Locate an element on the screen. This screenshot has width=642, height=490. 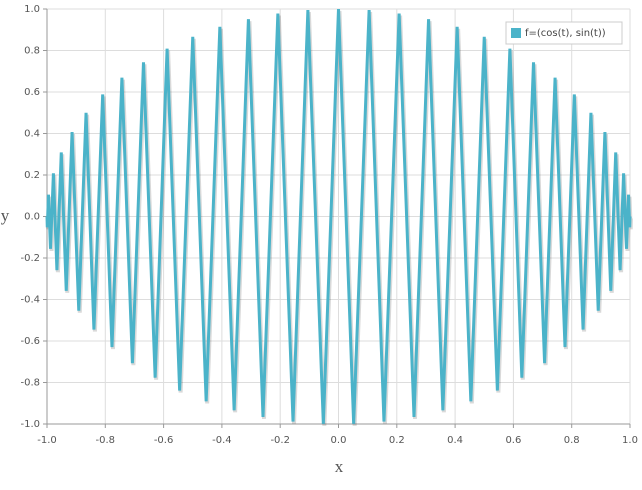
x-tick-label: -0.6 is located at coordinates (164, 440).